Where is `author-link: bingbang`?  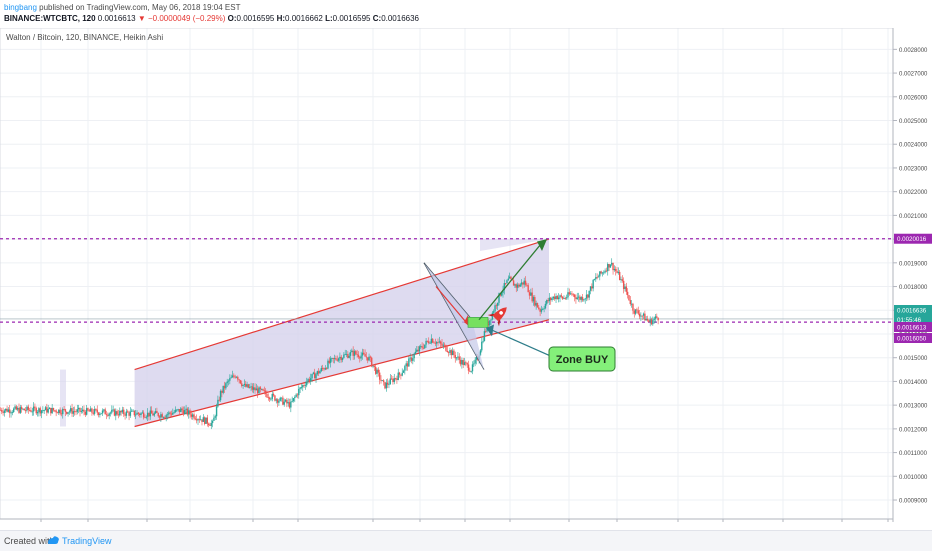 author-link: bingbang is located at coordinates (20, 7).